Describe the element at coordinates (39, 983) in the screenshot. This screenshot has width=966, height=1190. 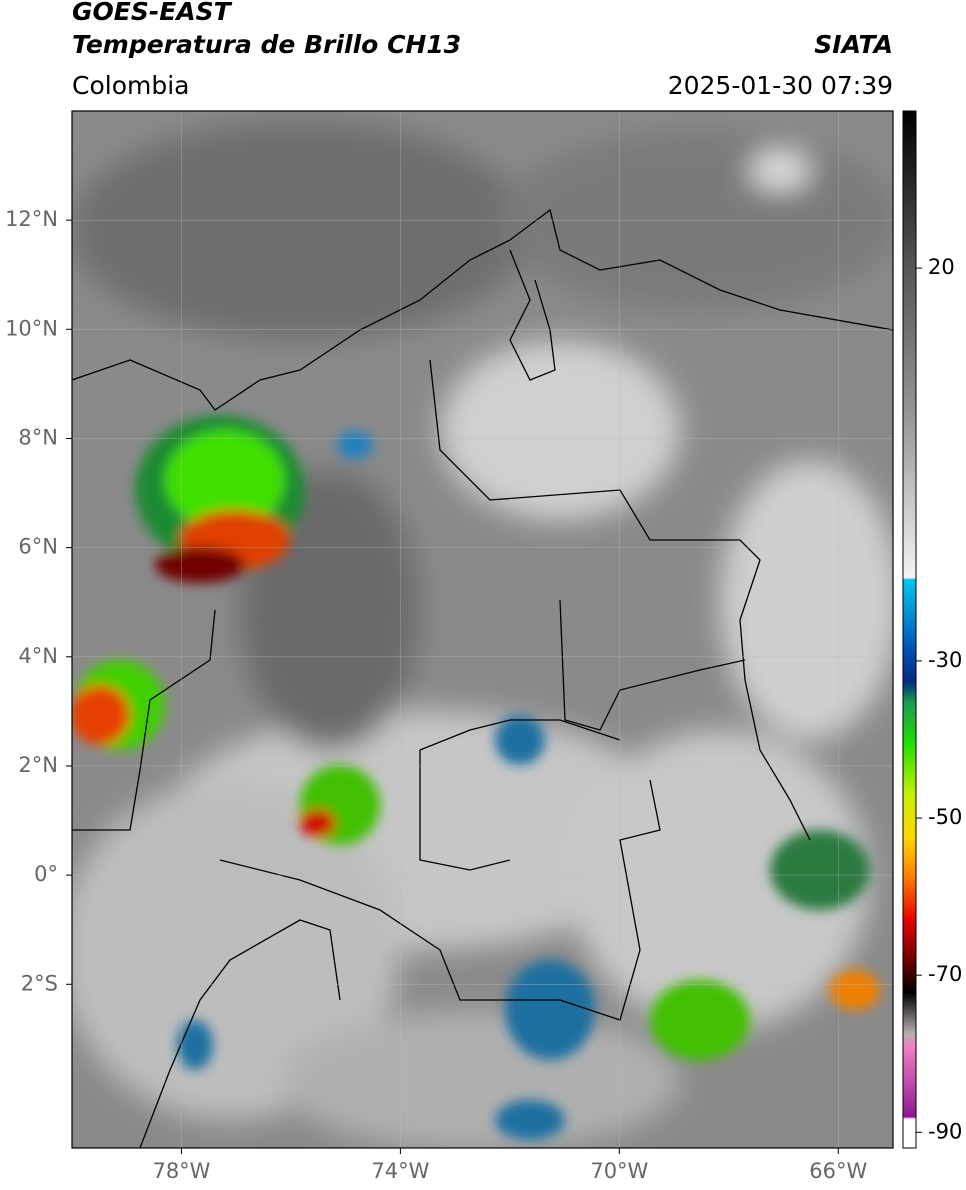
I see `lat-tick-label: 2°S` at that location.